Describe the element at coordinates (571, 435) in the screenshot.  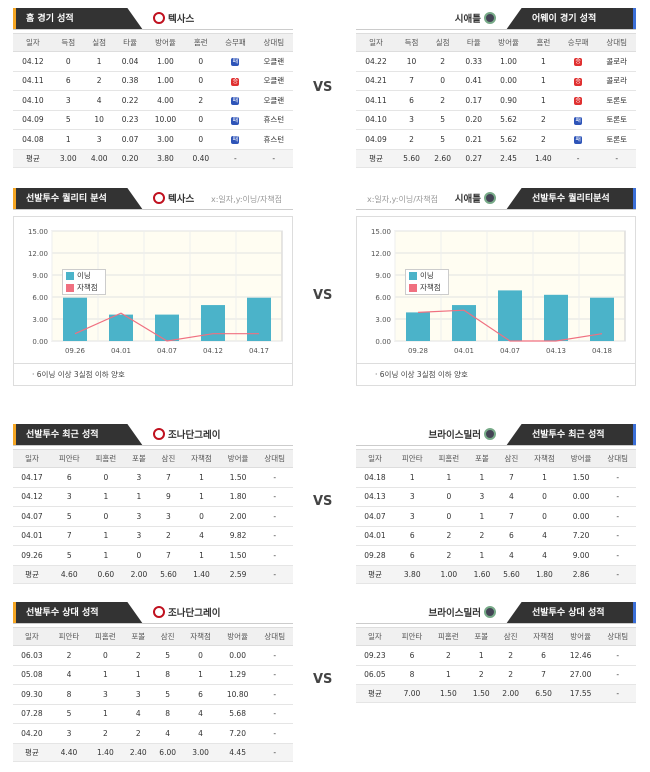
I see `section-tag: 선발투수 최근 성적` at that location.